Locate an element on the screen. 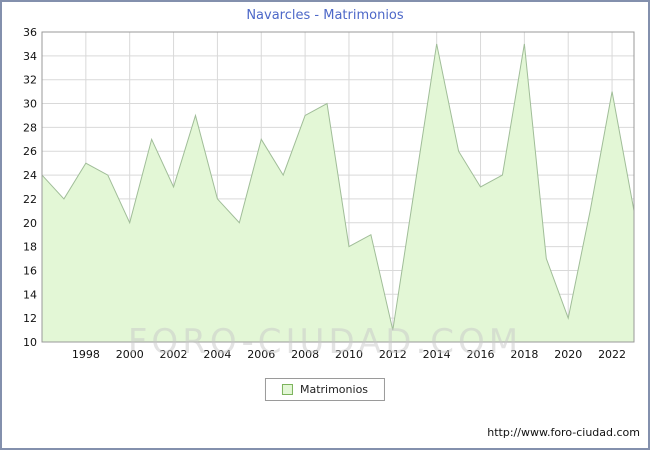 This screenshot has height=450, width=650. legend-label: Matrimonios is located at coordinates (334, 389).